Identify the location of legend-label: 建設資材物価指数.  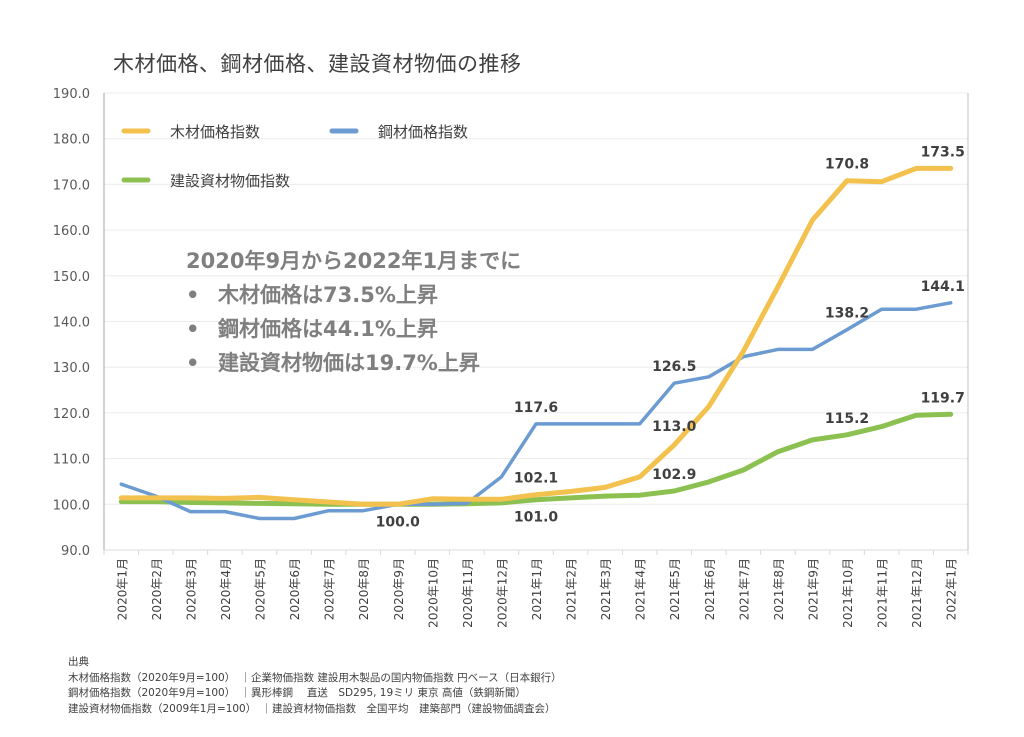
(230, 181).